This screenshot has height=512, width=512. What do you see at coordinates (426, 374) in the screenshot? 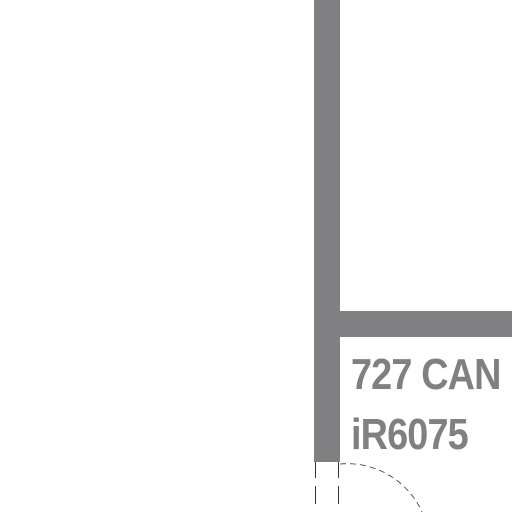
I see `room-label-line-1: 727 CAN` at bounding box center [426, 374].